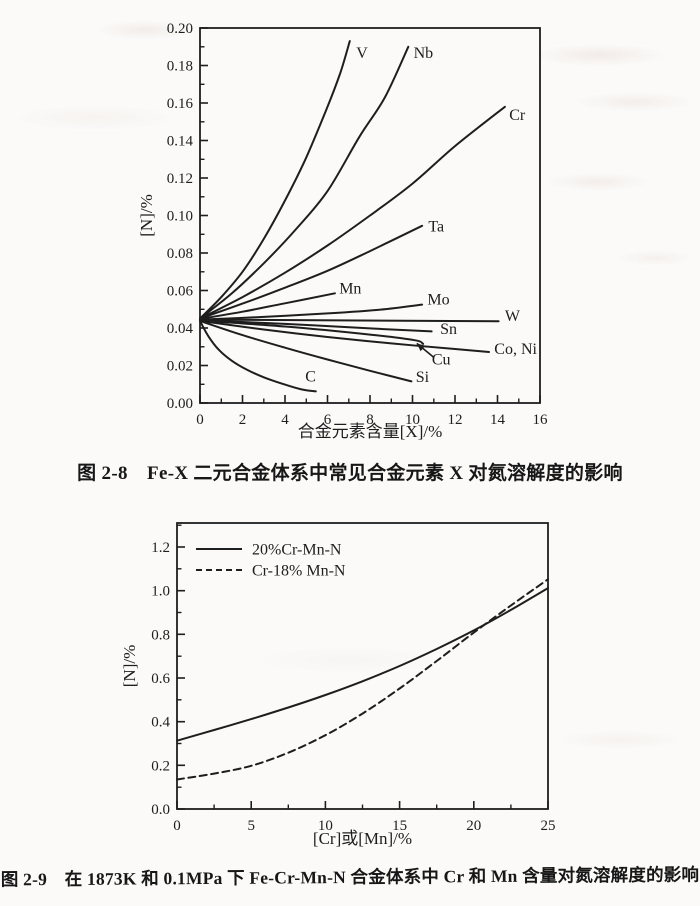 This screenshot has height=906, width=700. Describe the element at coordinates (251, 826) in the screenshot. I see `x-tick-label: 5` at that location.